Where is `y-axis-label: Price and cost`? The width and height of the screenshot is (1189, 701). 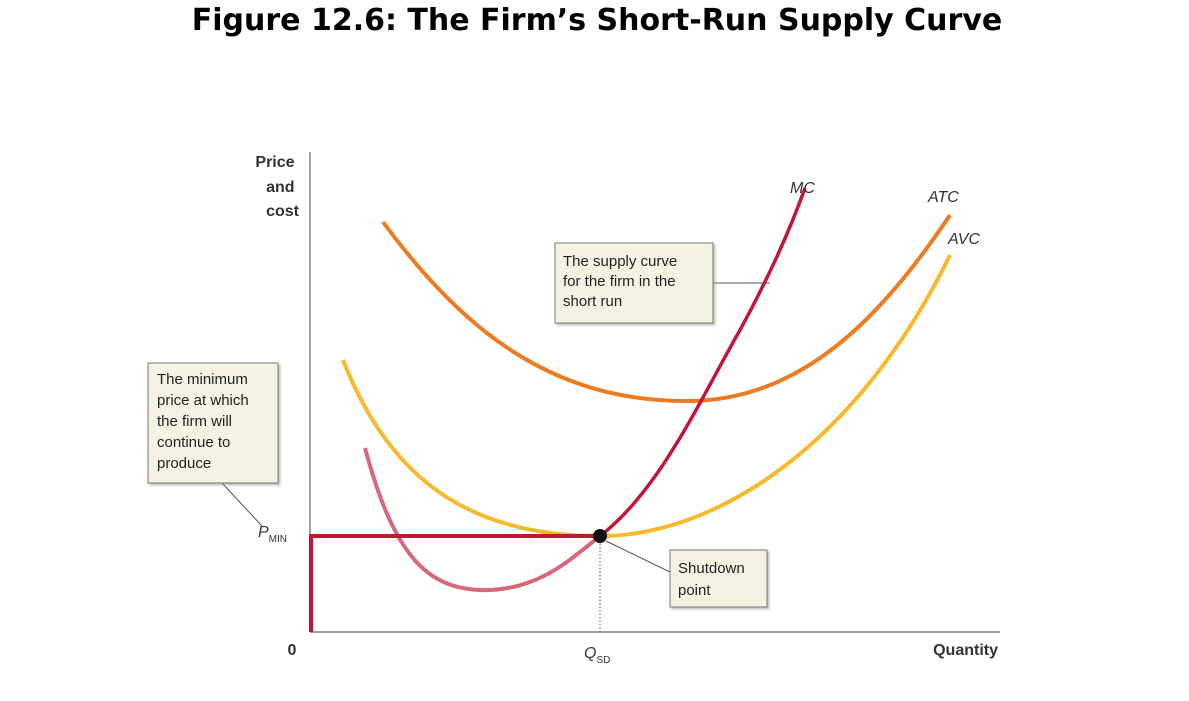
y-axis-label: Price and cost is located at coordinates (277, 187).